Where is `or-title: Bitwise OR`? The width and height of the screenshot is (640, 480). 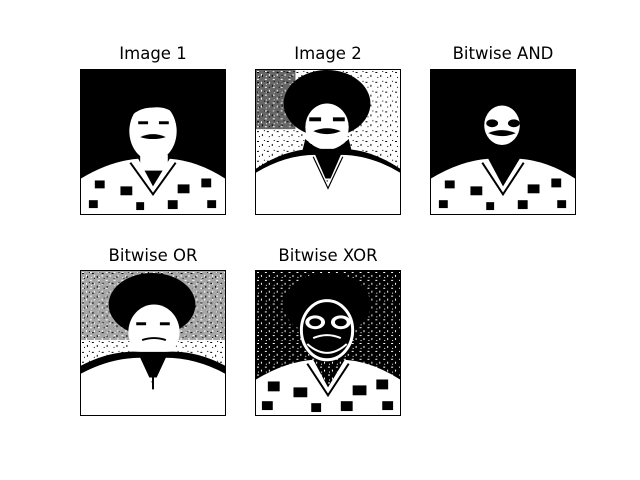
or-title: Bitwise OR is located at coordinates (153, 255).